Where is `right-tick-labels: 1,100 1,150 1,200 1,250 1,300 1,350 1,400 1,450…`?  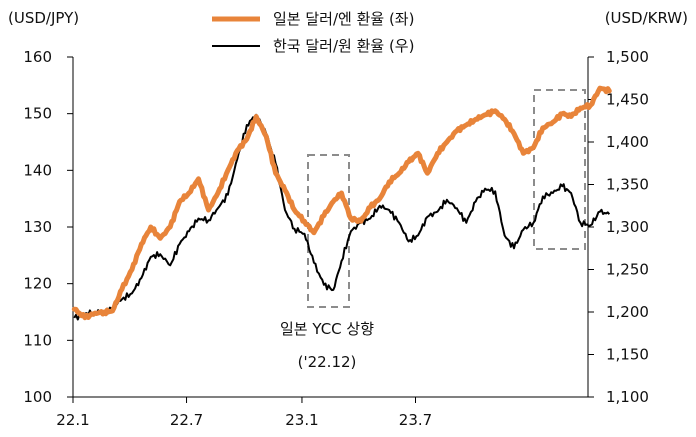
right-tick-labels: 1,100 1,150 1,200 1,250 1,300 1,350 1,400 1,450… is located at coordinates (618, 227).